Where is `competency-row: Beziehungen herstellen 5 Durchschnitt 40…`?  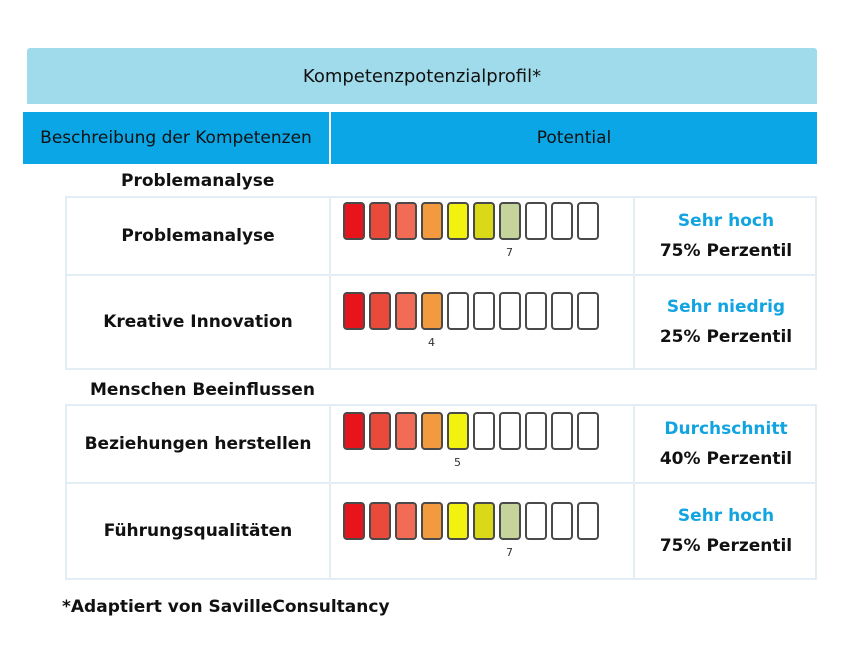 competency-row: Beziehungen herstellen 5 Durchschnitt 40… is located at coordinates (441, 444).